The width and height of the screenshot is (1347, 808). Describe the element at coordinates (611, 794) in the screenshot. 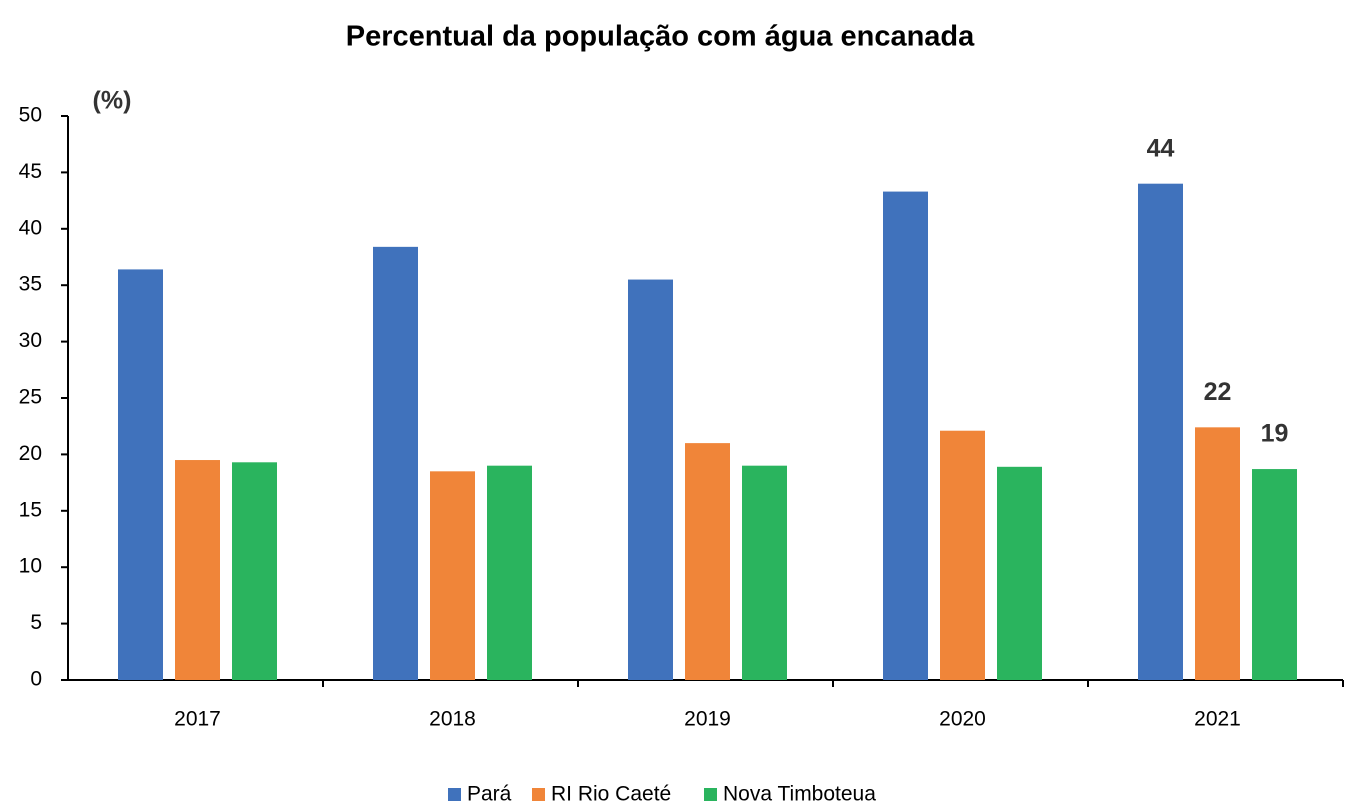

I see `legend-label: RI Rio Caeté` at that location.